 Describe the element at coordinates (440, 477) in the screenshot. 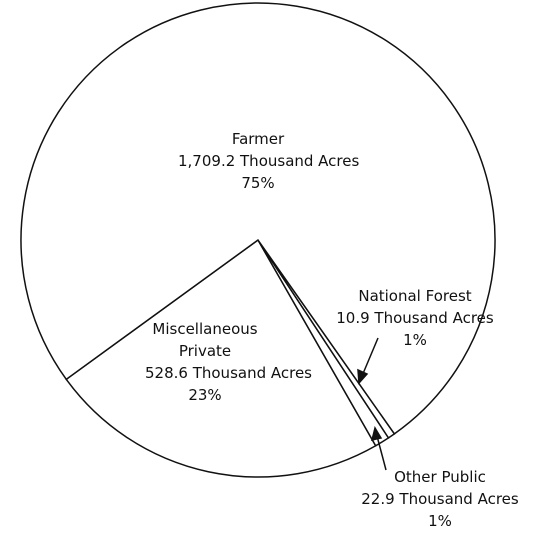

I see `slice-name: Other Public` at that location.